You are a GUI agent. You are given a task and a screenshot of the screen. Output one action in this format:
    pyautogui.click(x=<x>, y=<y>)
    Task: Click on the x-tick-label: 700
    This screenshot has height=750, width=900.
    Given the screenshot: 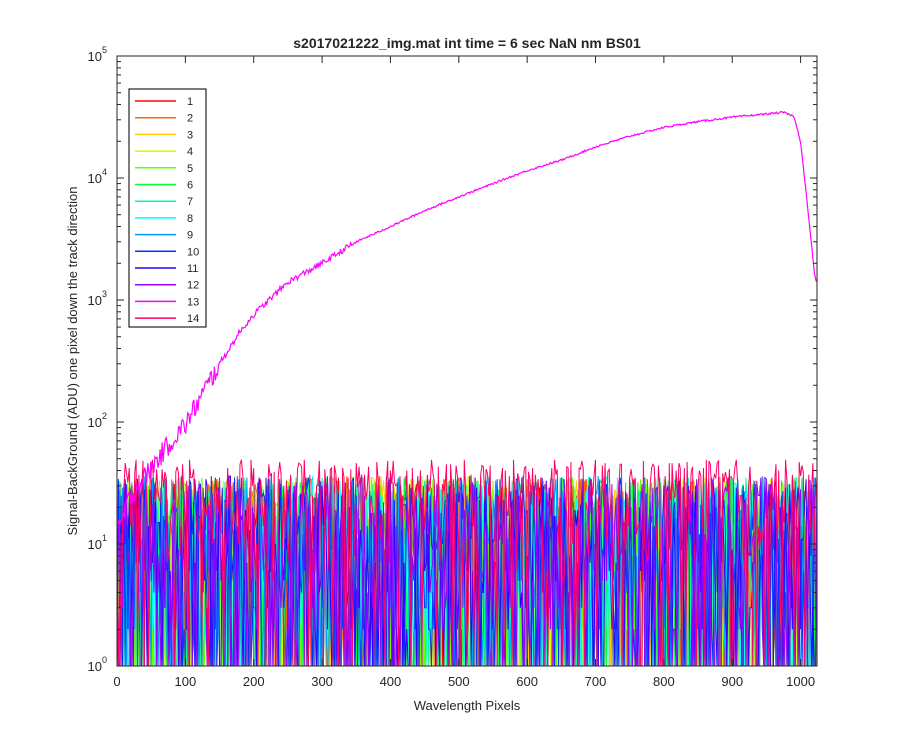 What is the action you would take?
    pyautogui.click(x=596, y=681)
    